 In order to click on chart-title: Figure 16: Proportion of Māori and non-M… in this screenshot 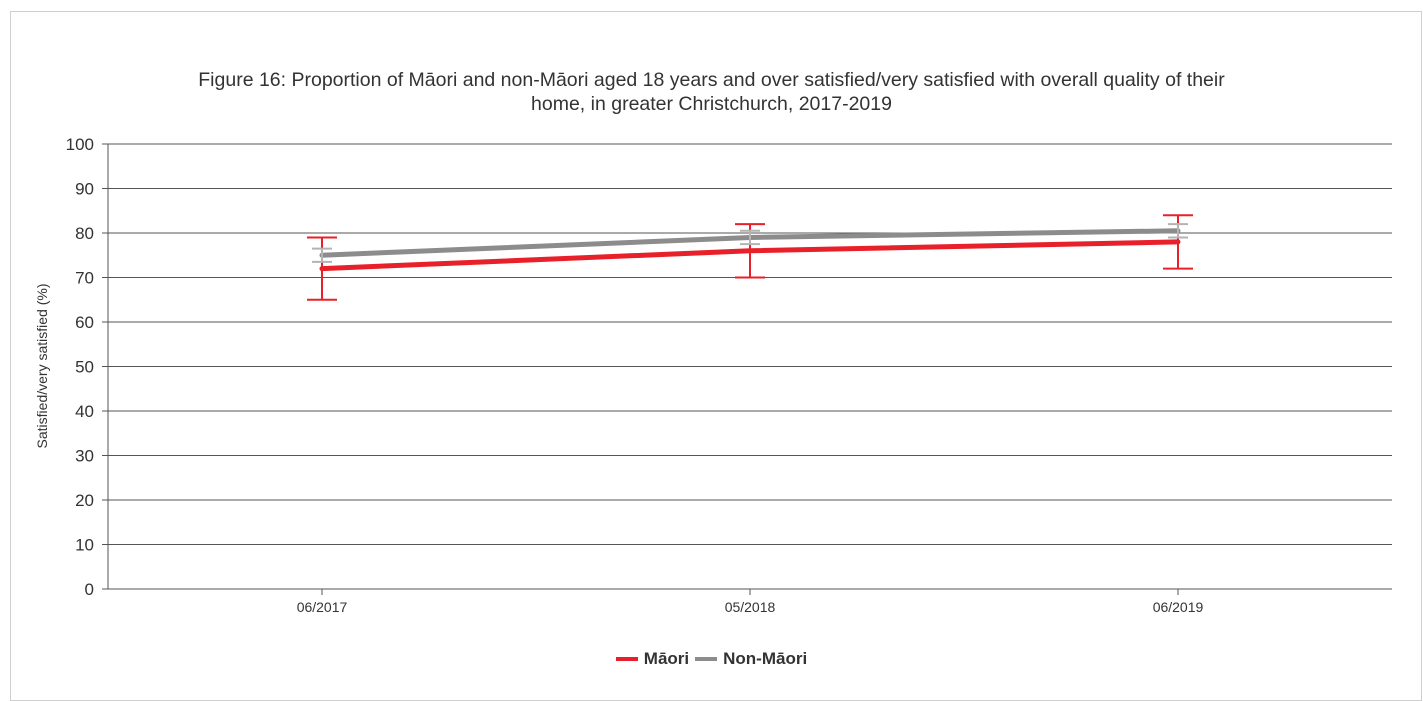, I will do `click(711, 92)`.